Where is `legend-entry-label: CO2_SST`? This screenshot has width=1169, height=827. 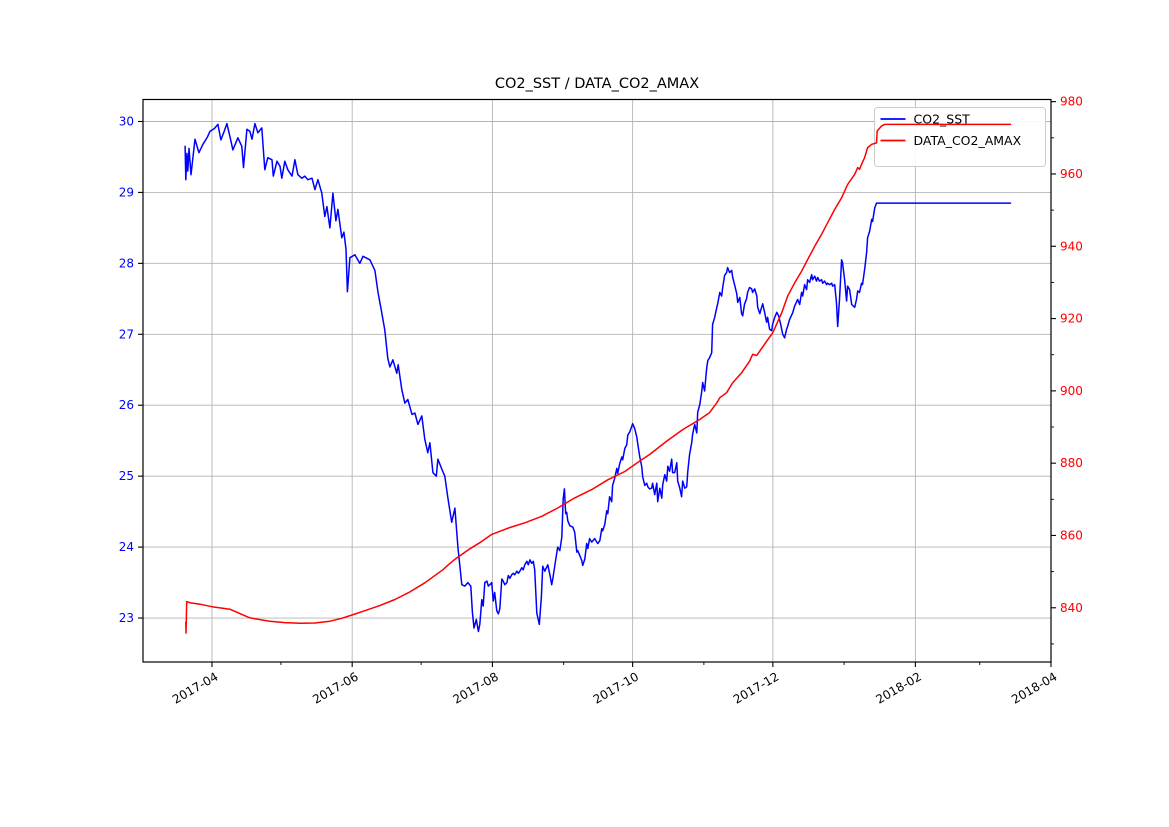
legend-entry-label: CO2_SST is located at coordinates (942, 119).